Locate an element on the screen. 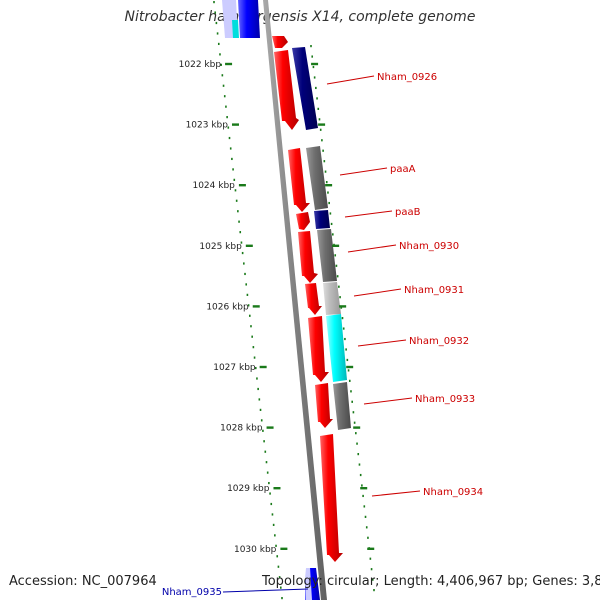 The width and height of the screenshot is (600, 600). tick-label: 1024 kbp is located at coordinates (213, 186).